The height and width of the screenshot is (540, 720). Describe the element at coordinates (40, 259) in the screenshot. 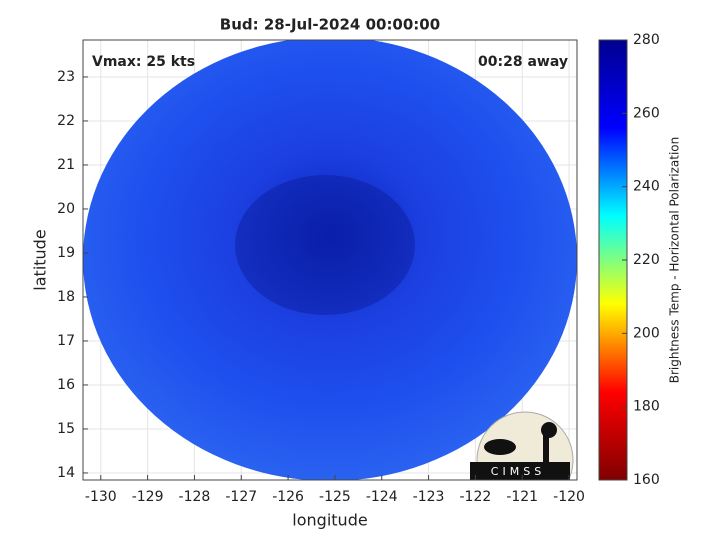

I see `y-axis-label: latitude` at that location.